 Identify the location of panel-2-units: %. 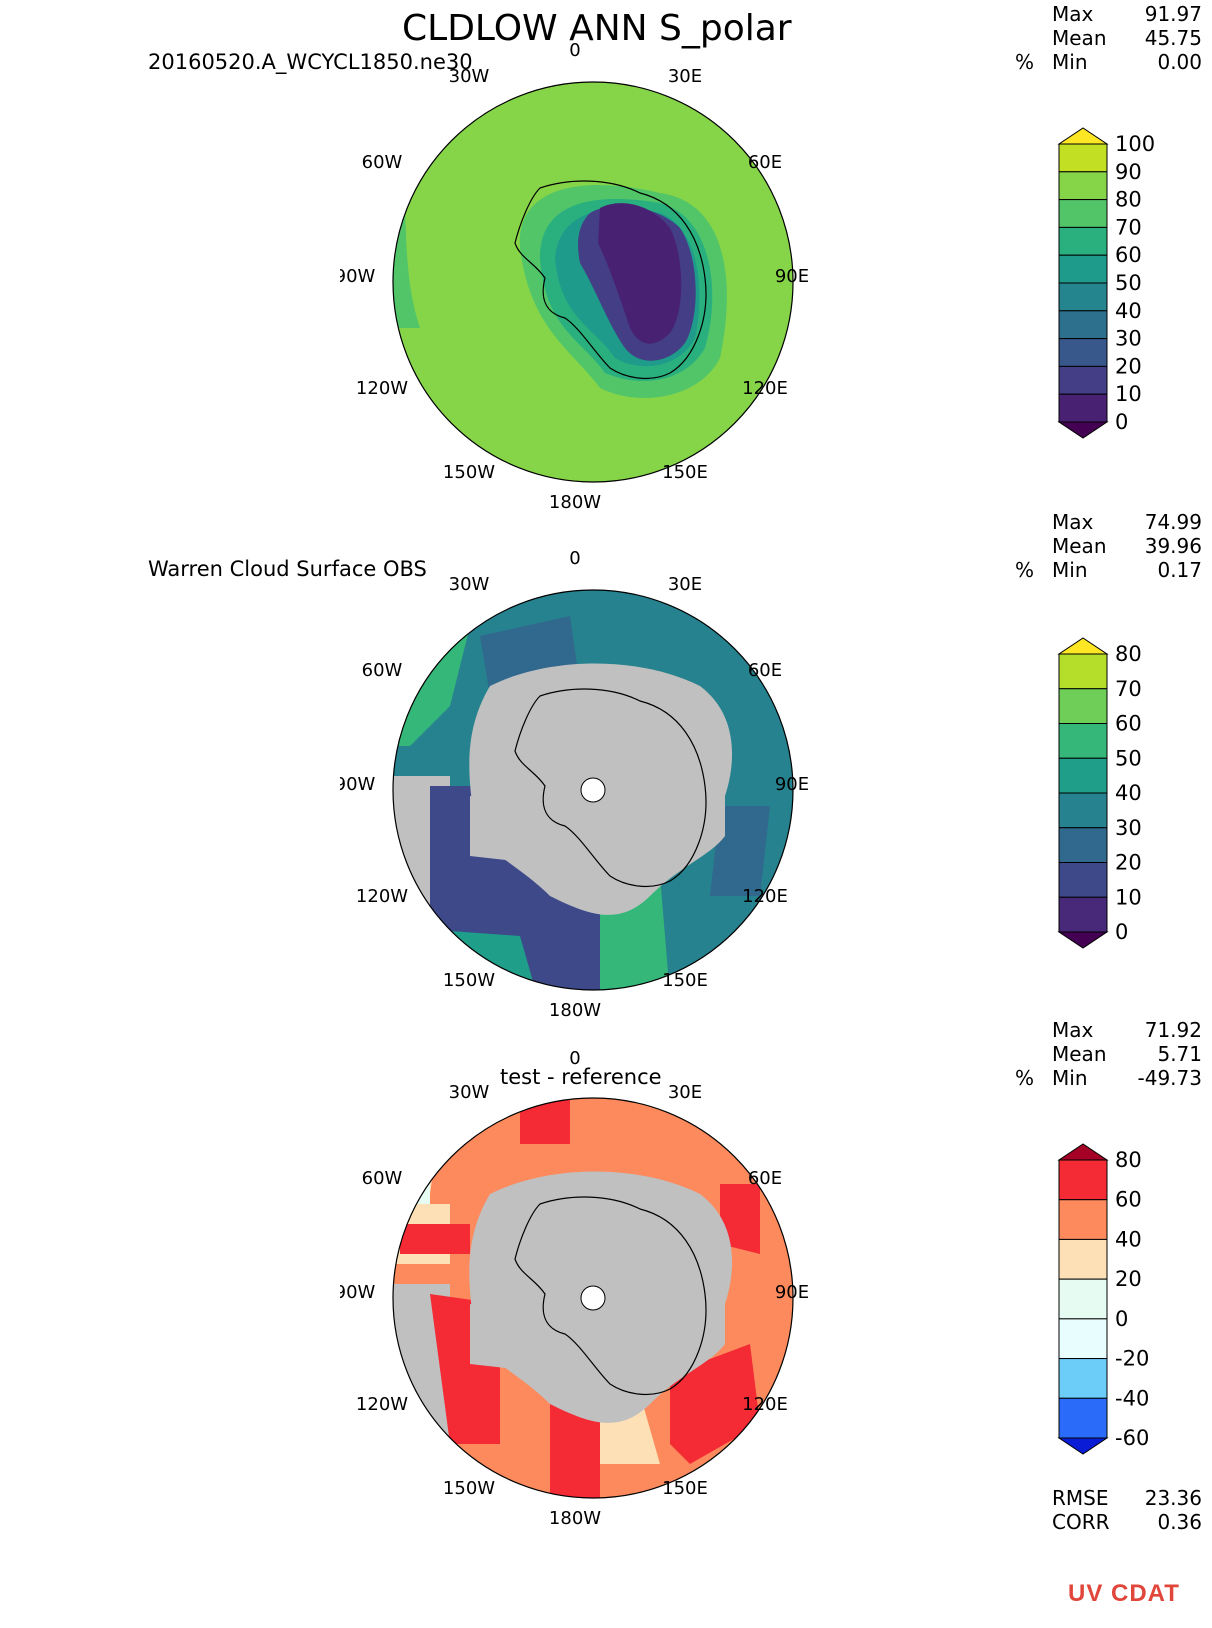
(1025, 570).